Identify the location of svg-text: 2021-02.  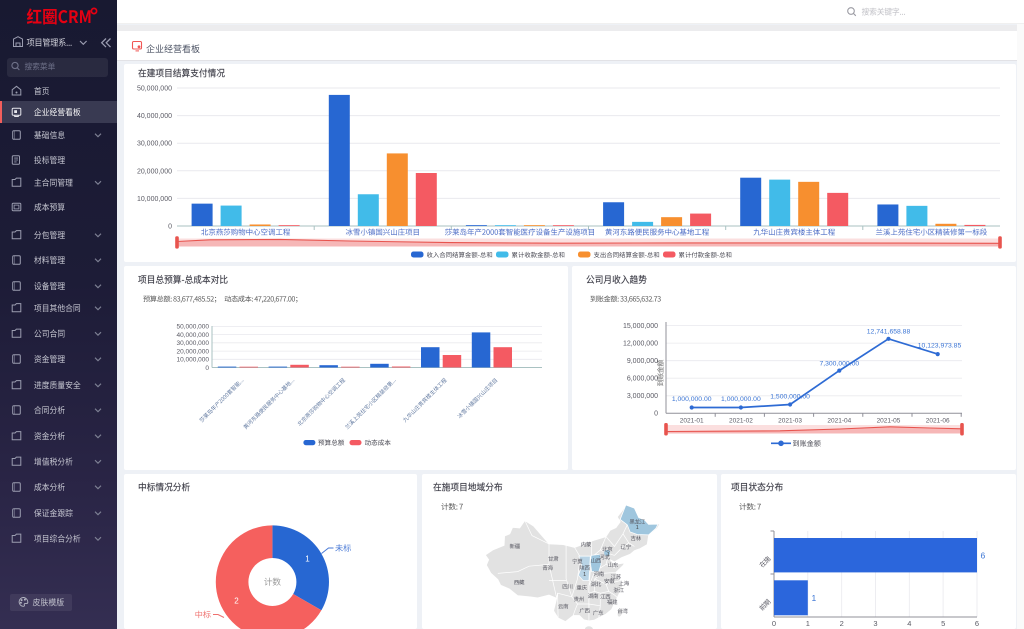
(741, 420).